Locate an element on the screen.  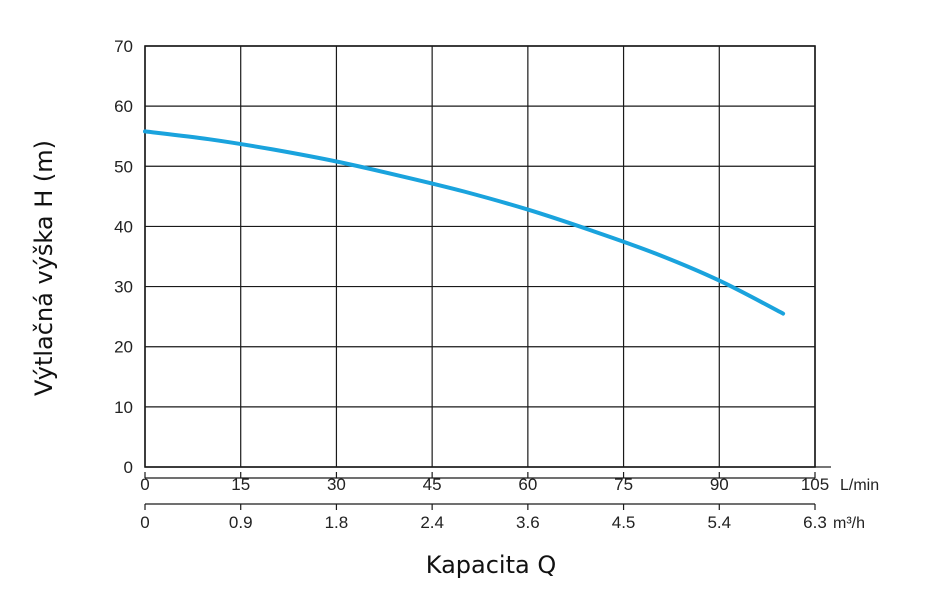
x-tick-label-primary: 60 is located at coordinates (527, 484).